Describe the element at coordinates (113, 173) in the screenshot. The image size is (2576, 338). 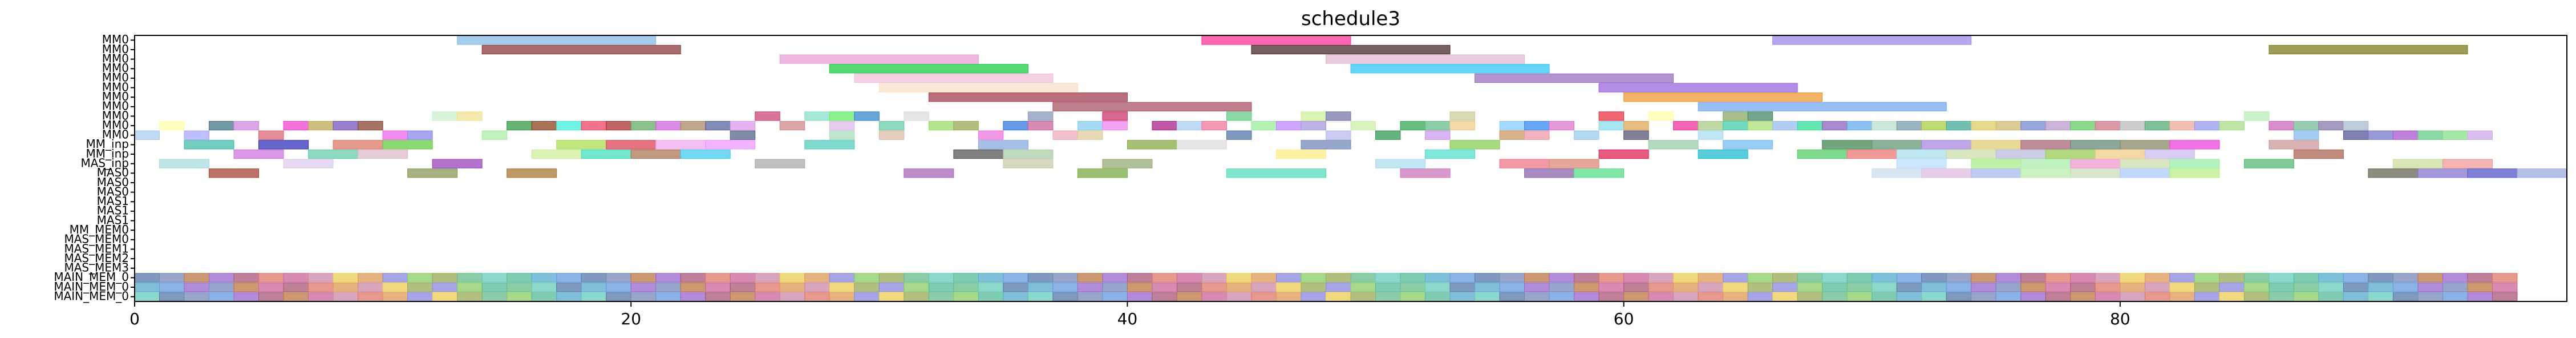
I see `row-label: MAS0` at that location.